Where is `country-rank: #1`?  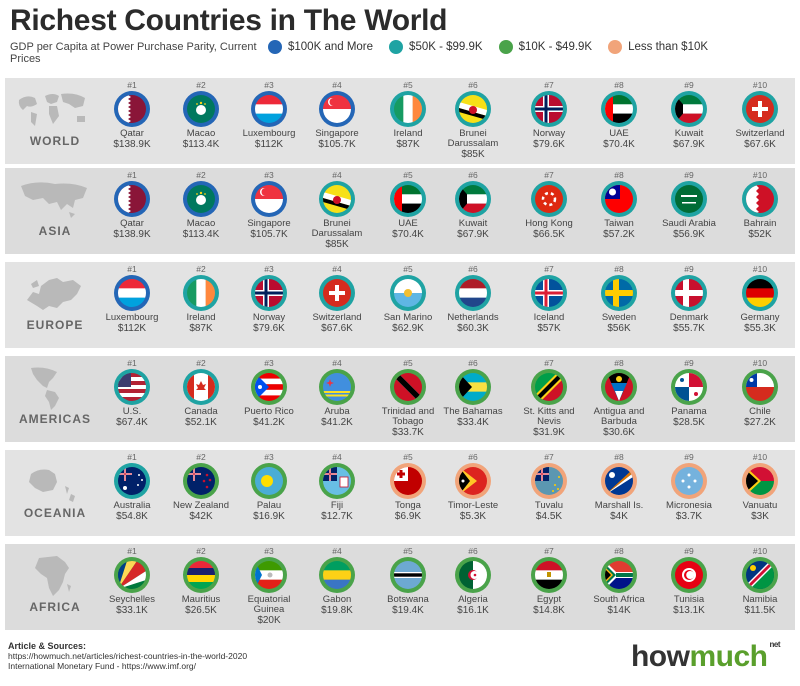 country-rank: #1 is located at coordinates (132, 85).